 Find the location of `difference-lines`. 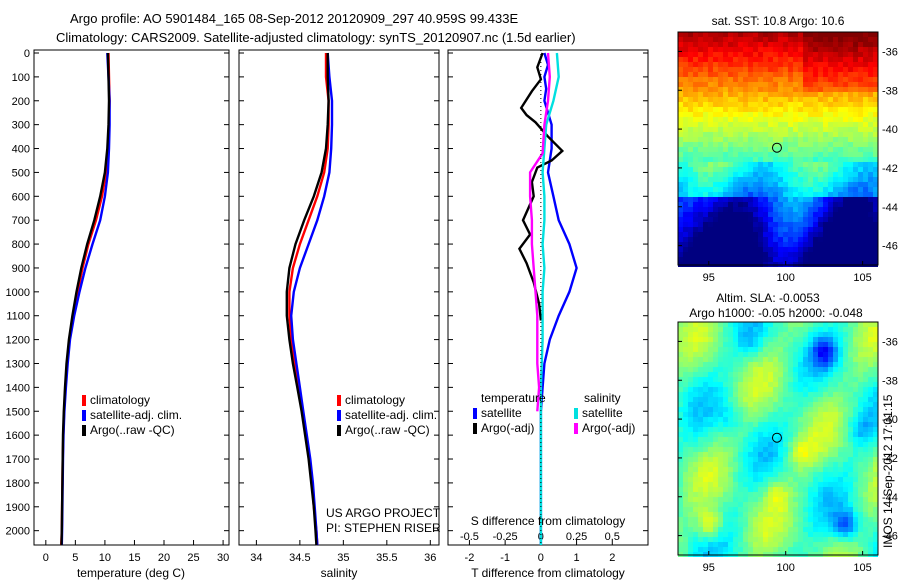

difference-lines is located at coordinates (547, 297).